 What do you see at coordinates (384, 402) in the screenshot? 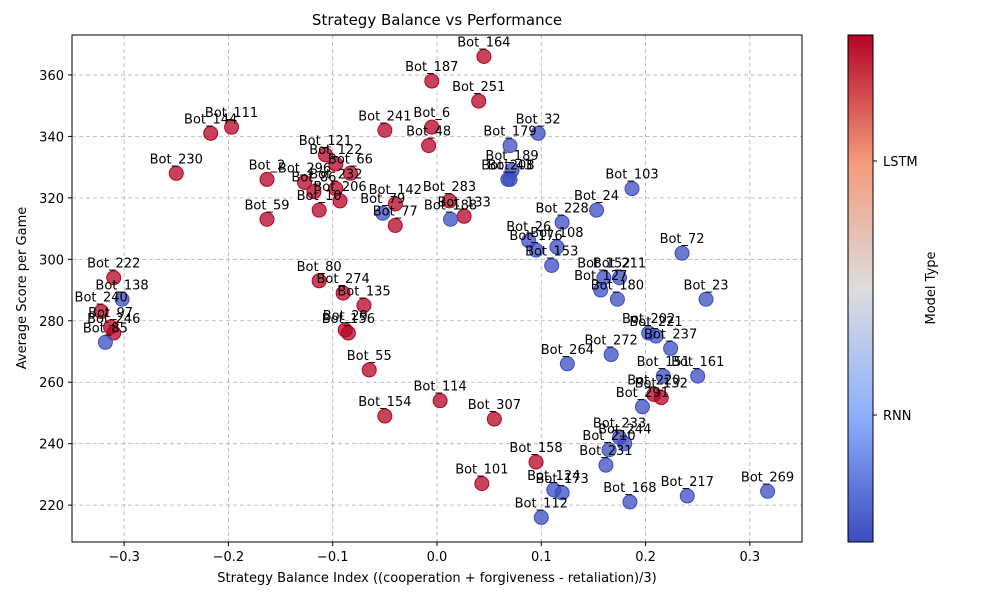
I see `point-label: Bot_154` at bounding box center [384, 402].